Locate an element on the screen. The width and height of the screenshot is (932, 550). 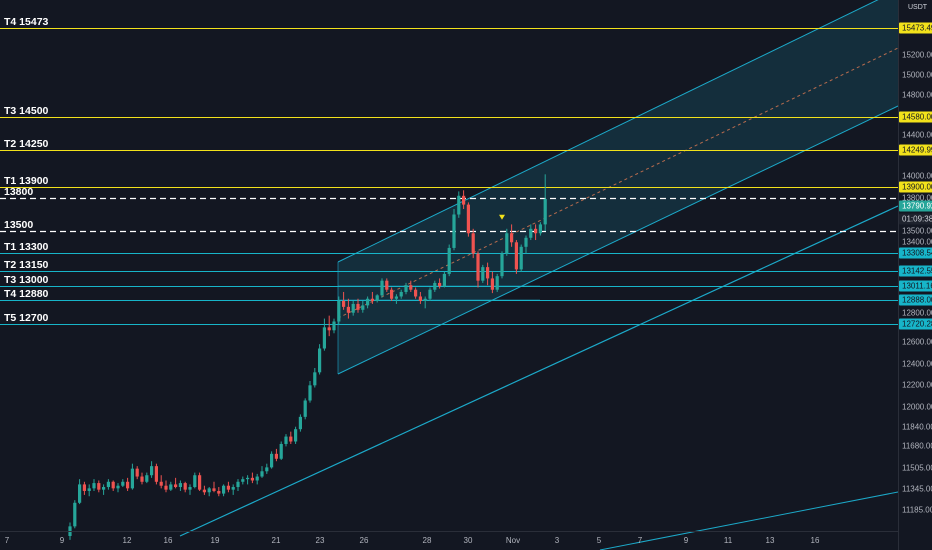
price-axis-tick: 12600.00 is located at coordinates (917, 342).